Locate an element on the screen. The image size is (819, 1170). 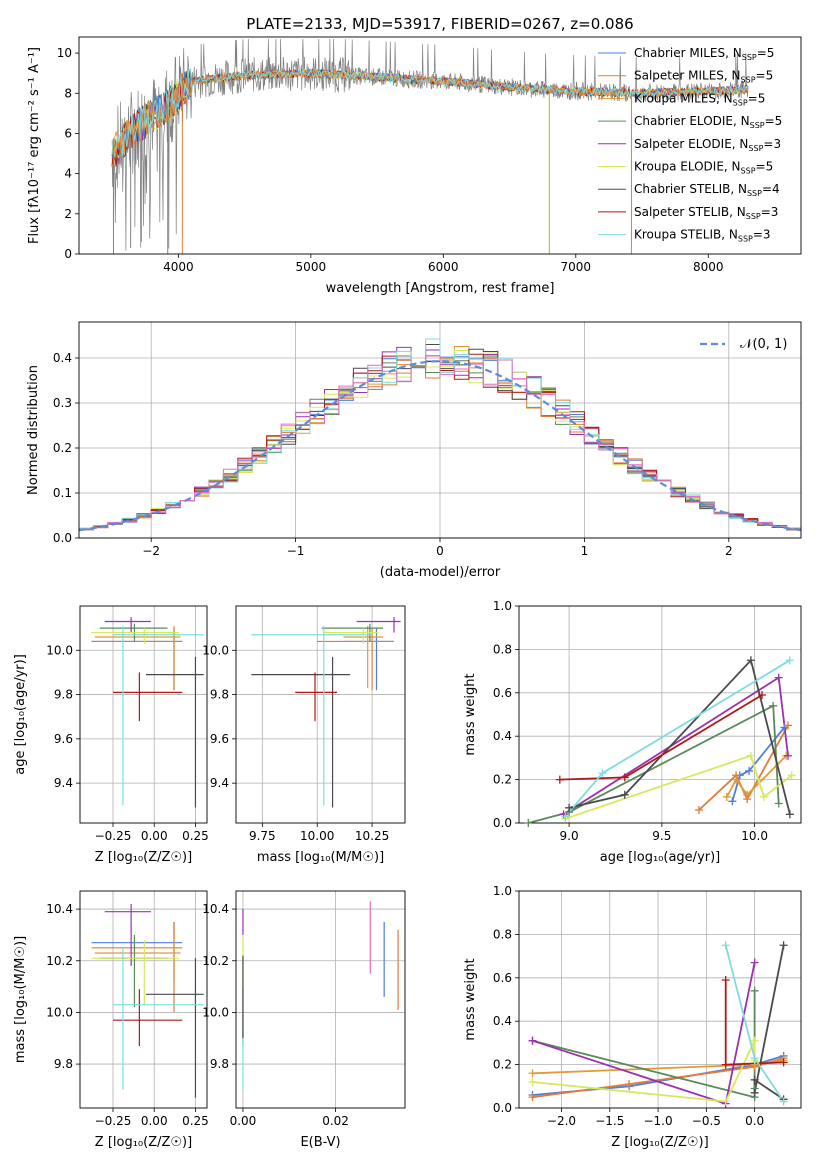
age_vs_Z-ytick-label: 10.0 is located at coordinates (59, 650).